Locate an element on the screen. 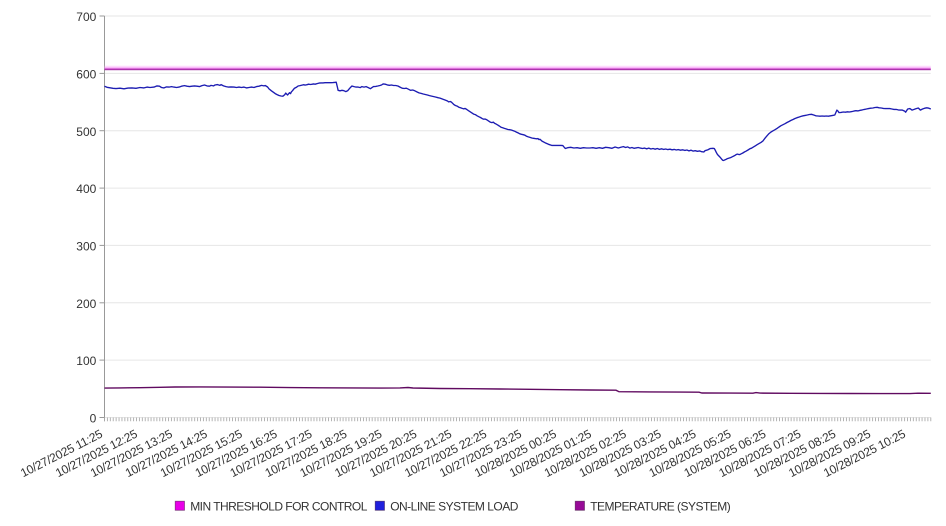 The image size is (946, 526). svg-text: 700 is located at coordinates (86, 17).